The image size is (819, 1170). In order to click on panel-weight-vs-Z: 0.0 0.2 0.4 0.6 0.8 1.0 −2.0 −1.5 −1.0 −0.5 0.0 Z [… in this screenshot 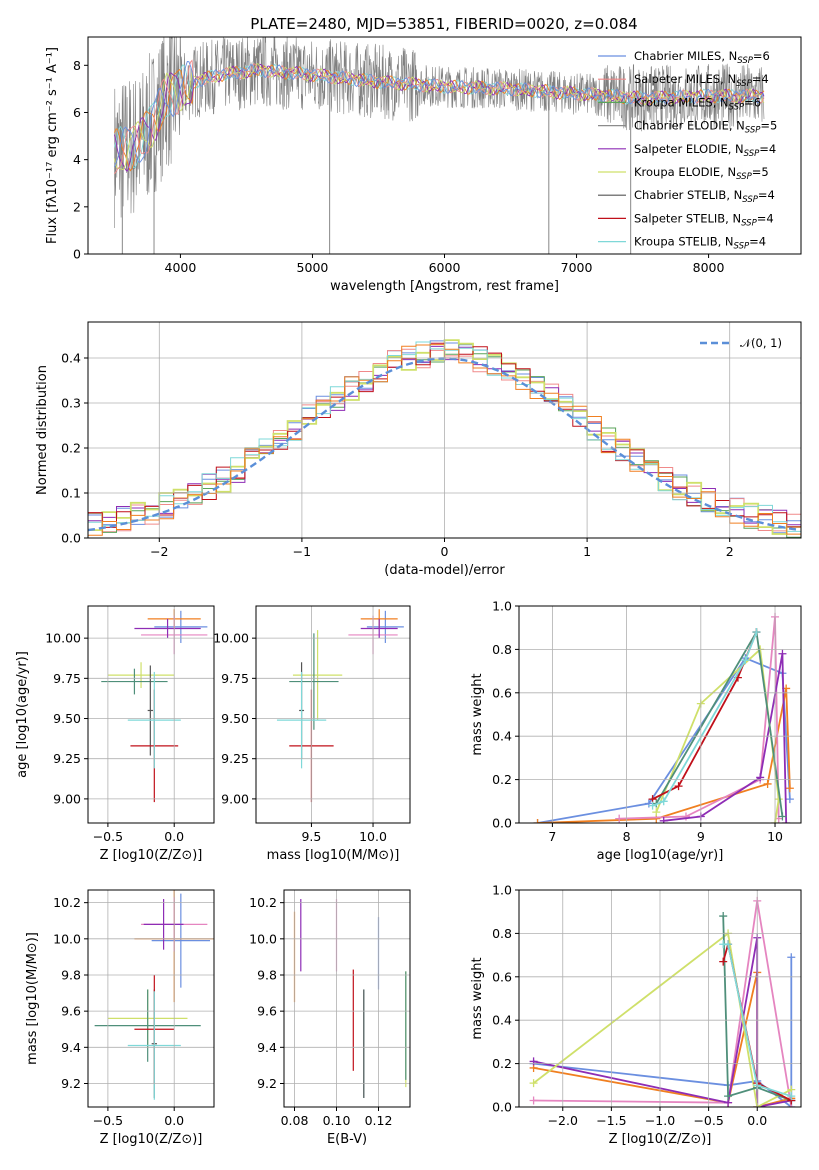, I will do `click(636, 1015)`.